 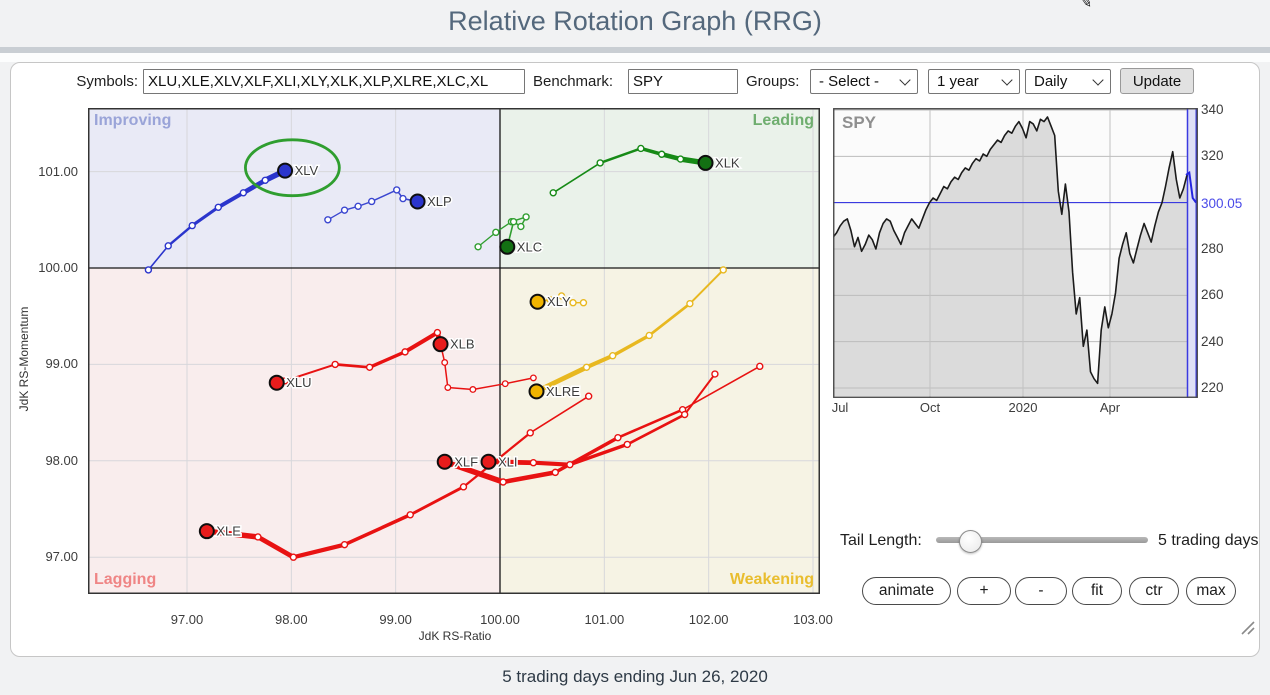 I want to click on quadrant-label-leading: Leading, so click(x=783, y=120).